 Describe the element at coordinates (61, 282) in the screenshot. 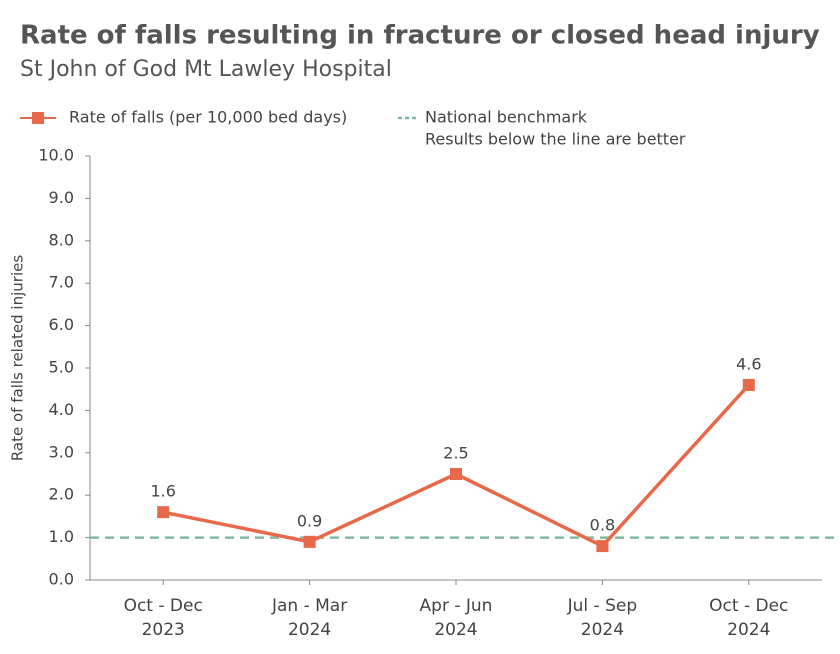

I see `y-tick-label: 7.0` at that location.